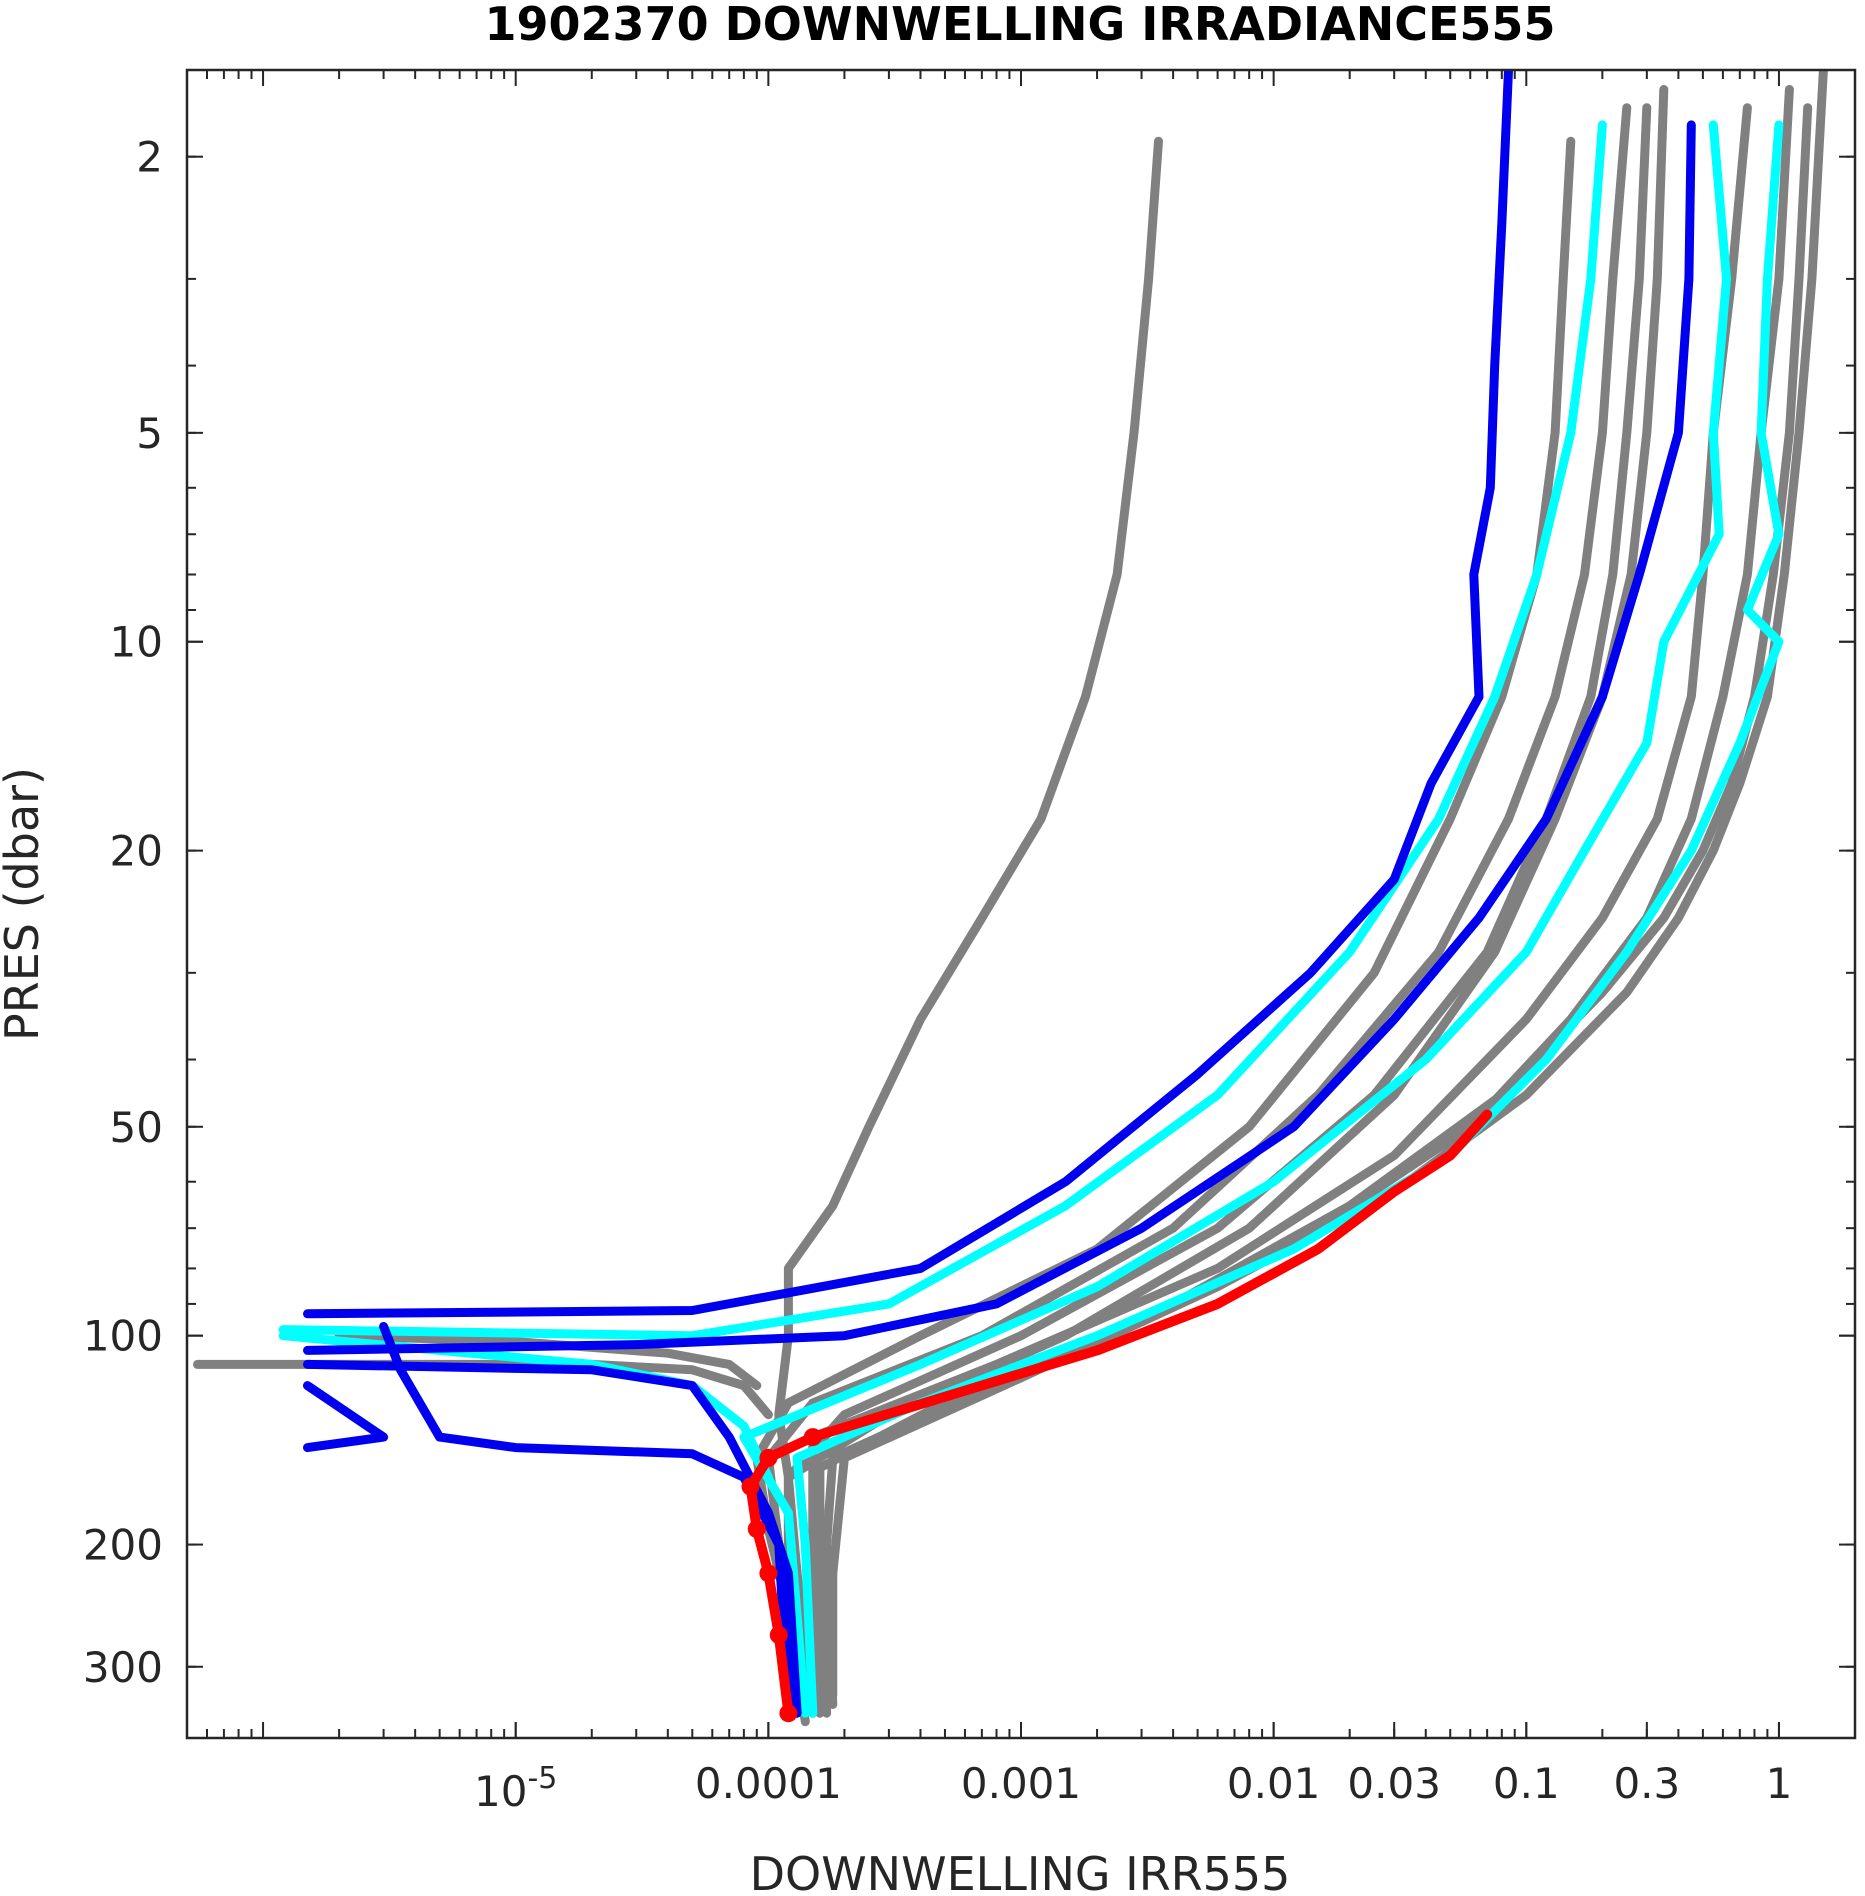  What do you see at coordinates (123, 1667) in the screenshot?
I see `y-tick-label: 300` at bounding box center [123, 1667].